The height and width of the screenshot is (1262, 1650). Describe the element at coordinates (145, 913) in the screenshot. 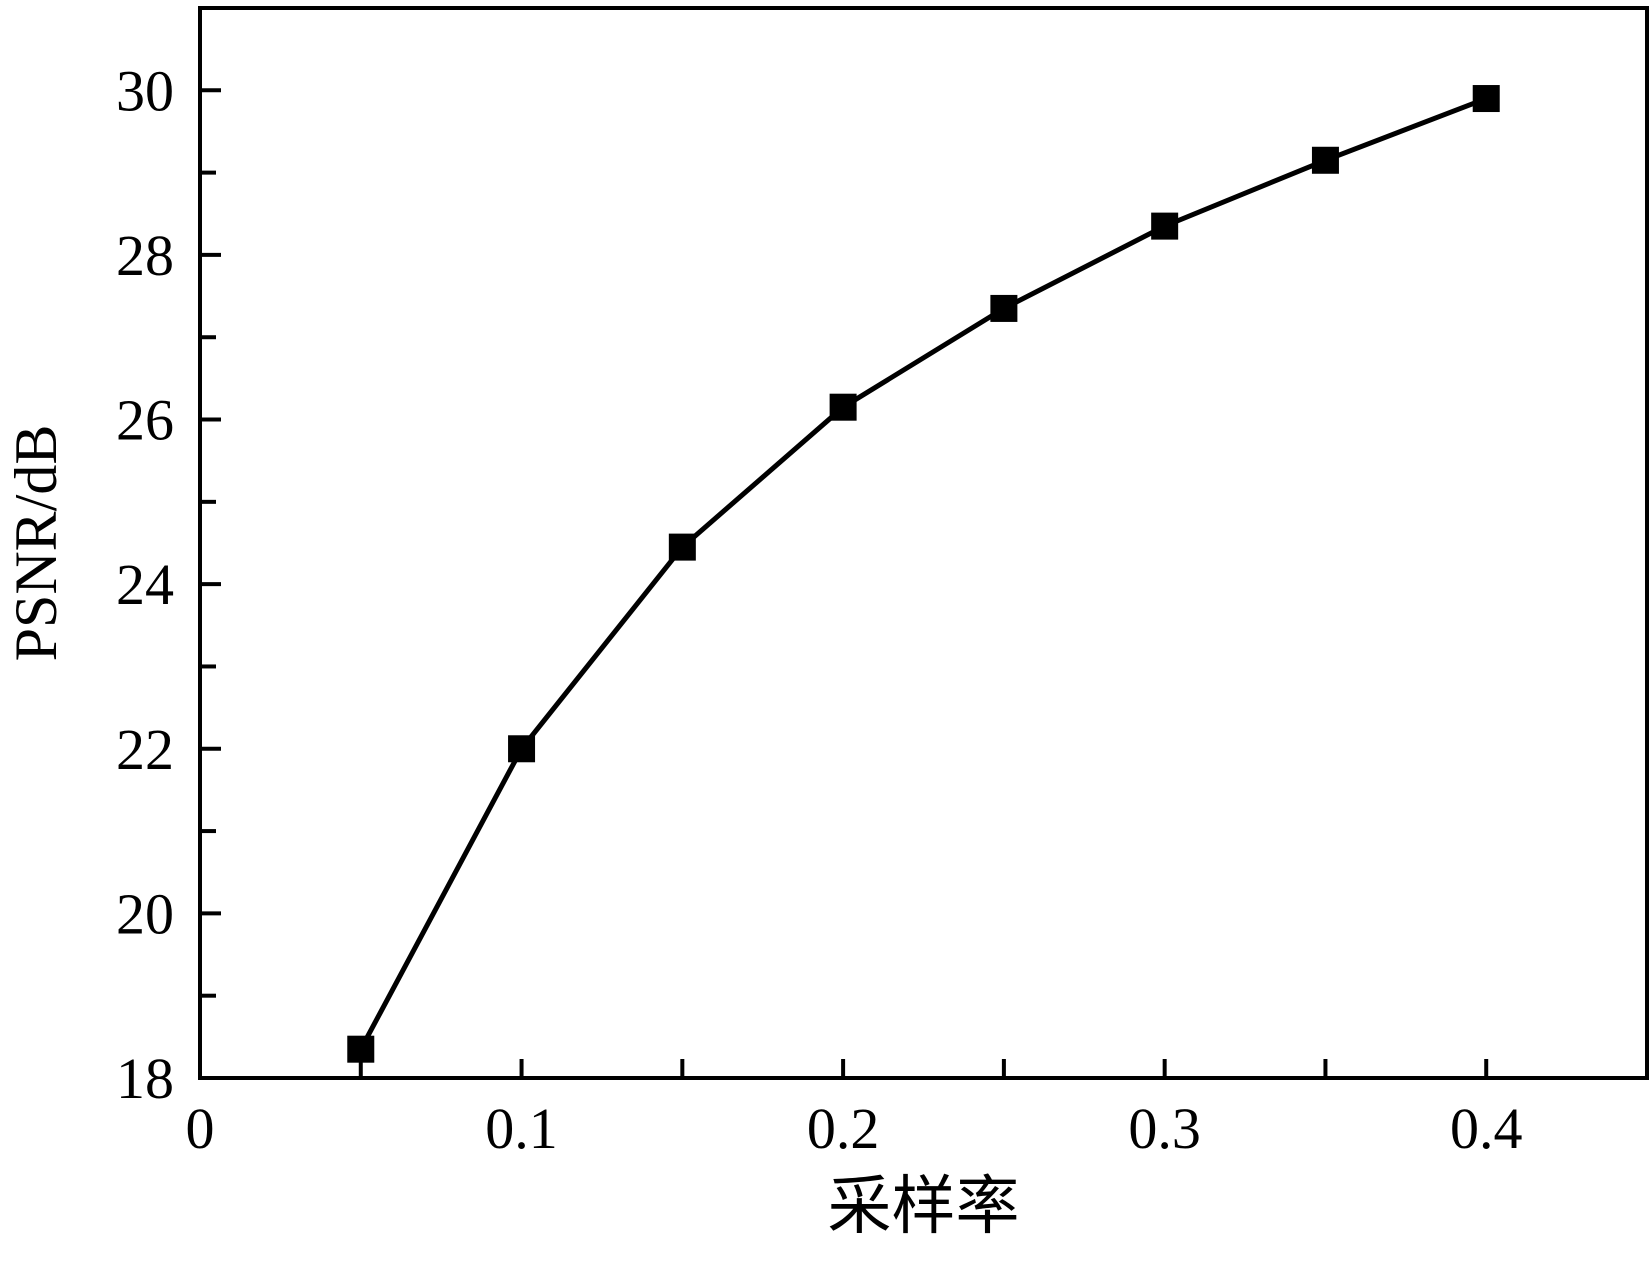

I see `y-tick-label: 20` at that location.